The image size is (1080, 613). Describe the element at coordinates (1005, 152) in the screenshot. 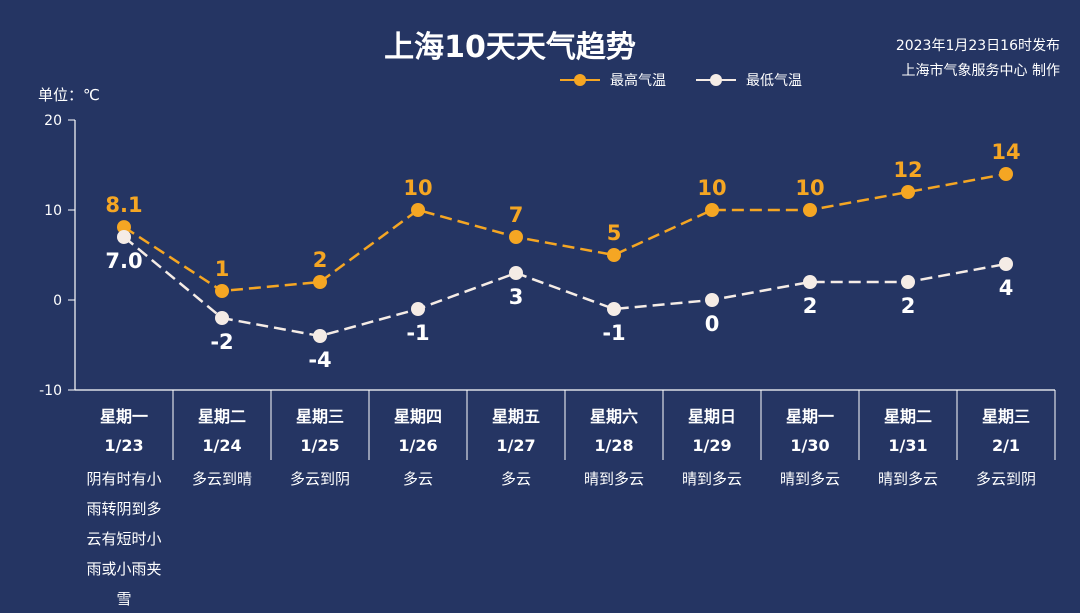

I see `data-label: 14` at that location.